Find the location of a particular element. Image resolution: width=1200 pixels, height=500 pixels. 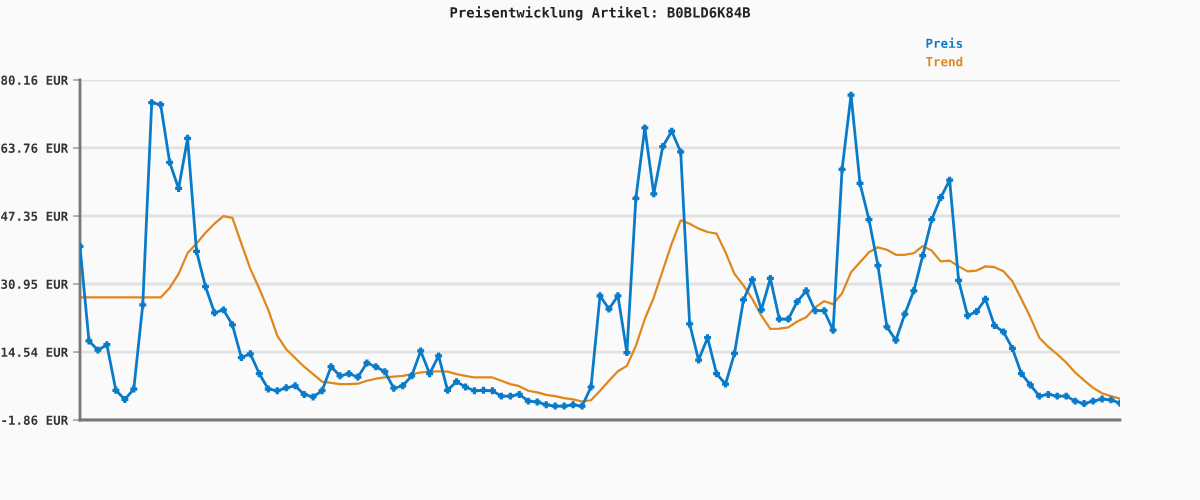

text: Preis is located at coordinates (944, 42).